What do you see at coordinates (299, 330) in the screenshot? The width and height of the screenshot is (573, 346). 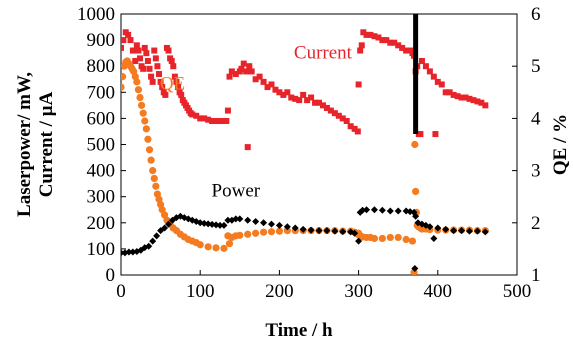 I see `x-axis-title: Time / h` at bounding box center [299, 330].